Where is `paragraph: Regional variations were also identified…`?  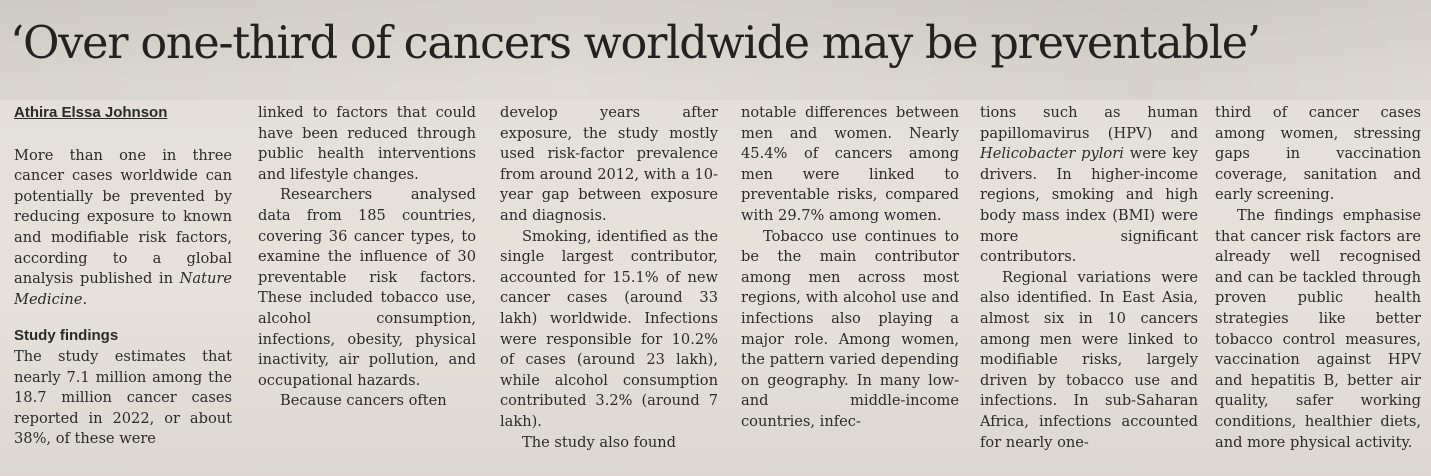
paragraph: Regional variations were also identified… is located at coordinates (1089, 359).